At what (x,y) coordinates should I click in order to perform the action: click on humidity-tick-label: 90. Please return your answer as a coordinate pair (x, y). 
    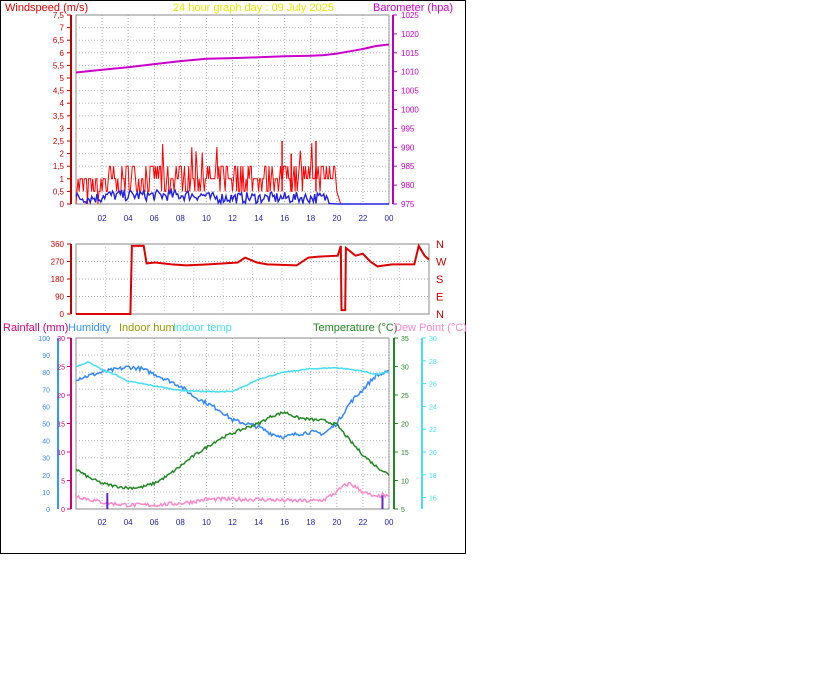
    Looking at the image, I should click on (46, 356).